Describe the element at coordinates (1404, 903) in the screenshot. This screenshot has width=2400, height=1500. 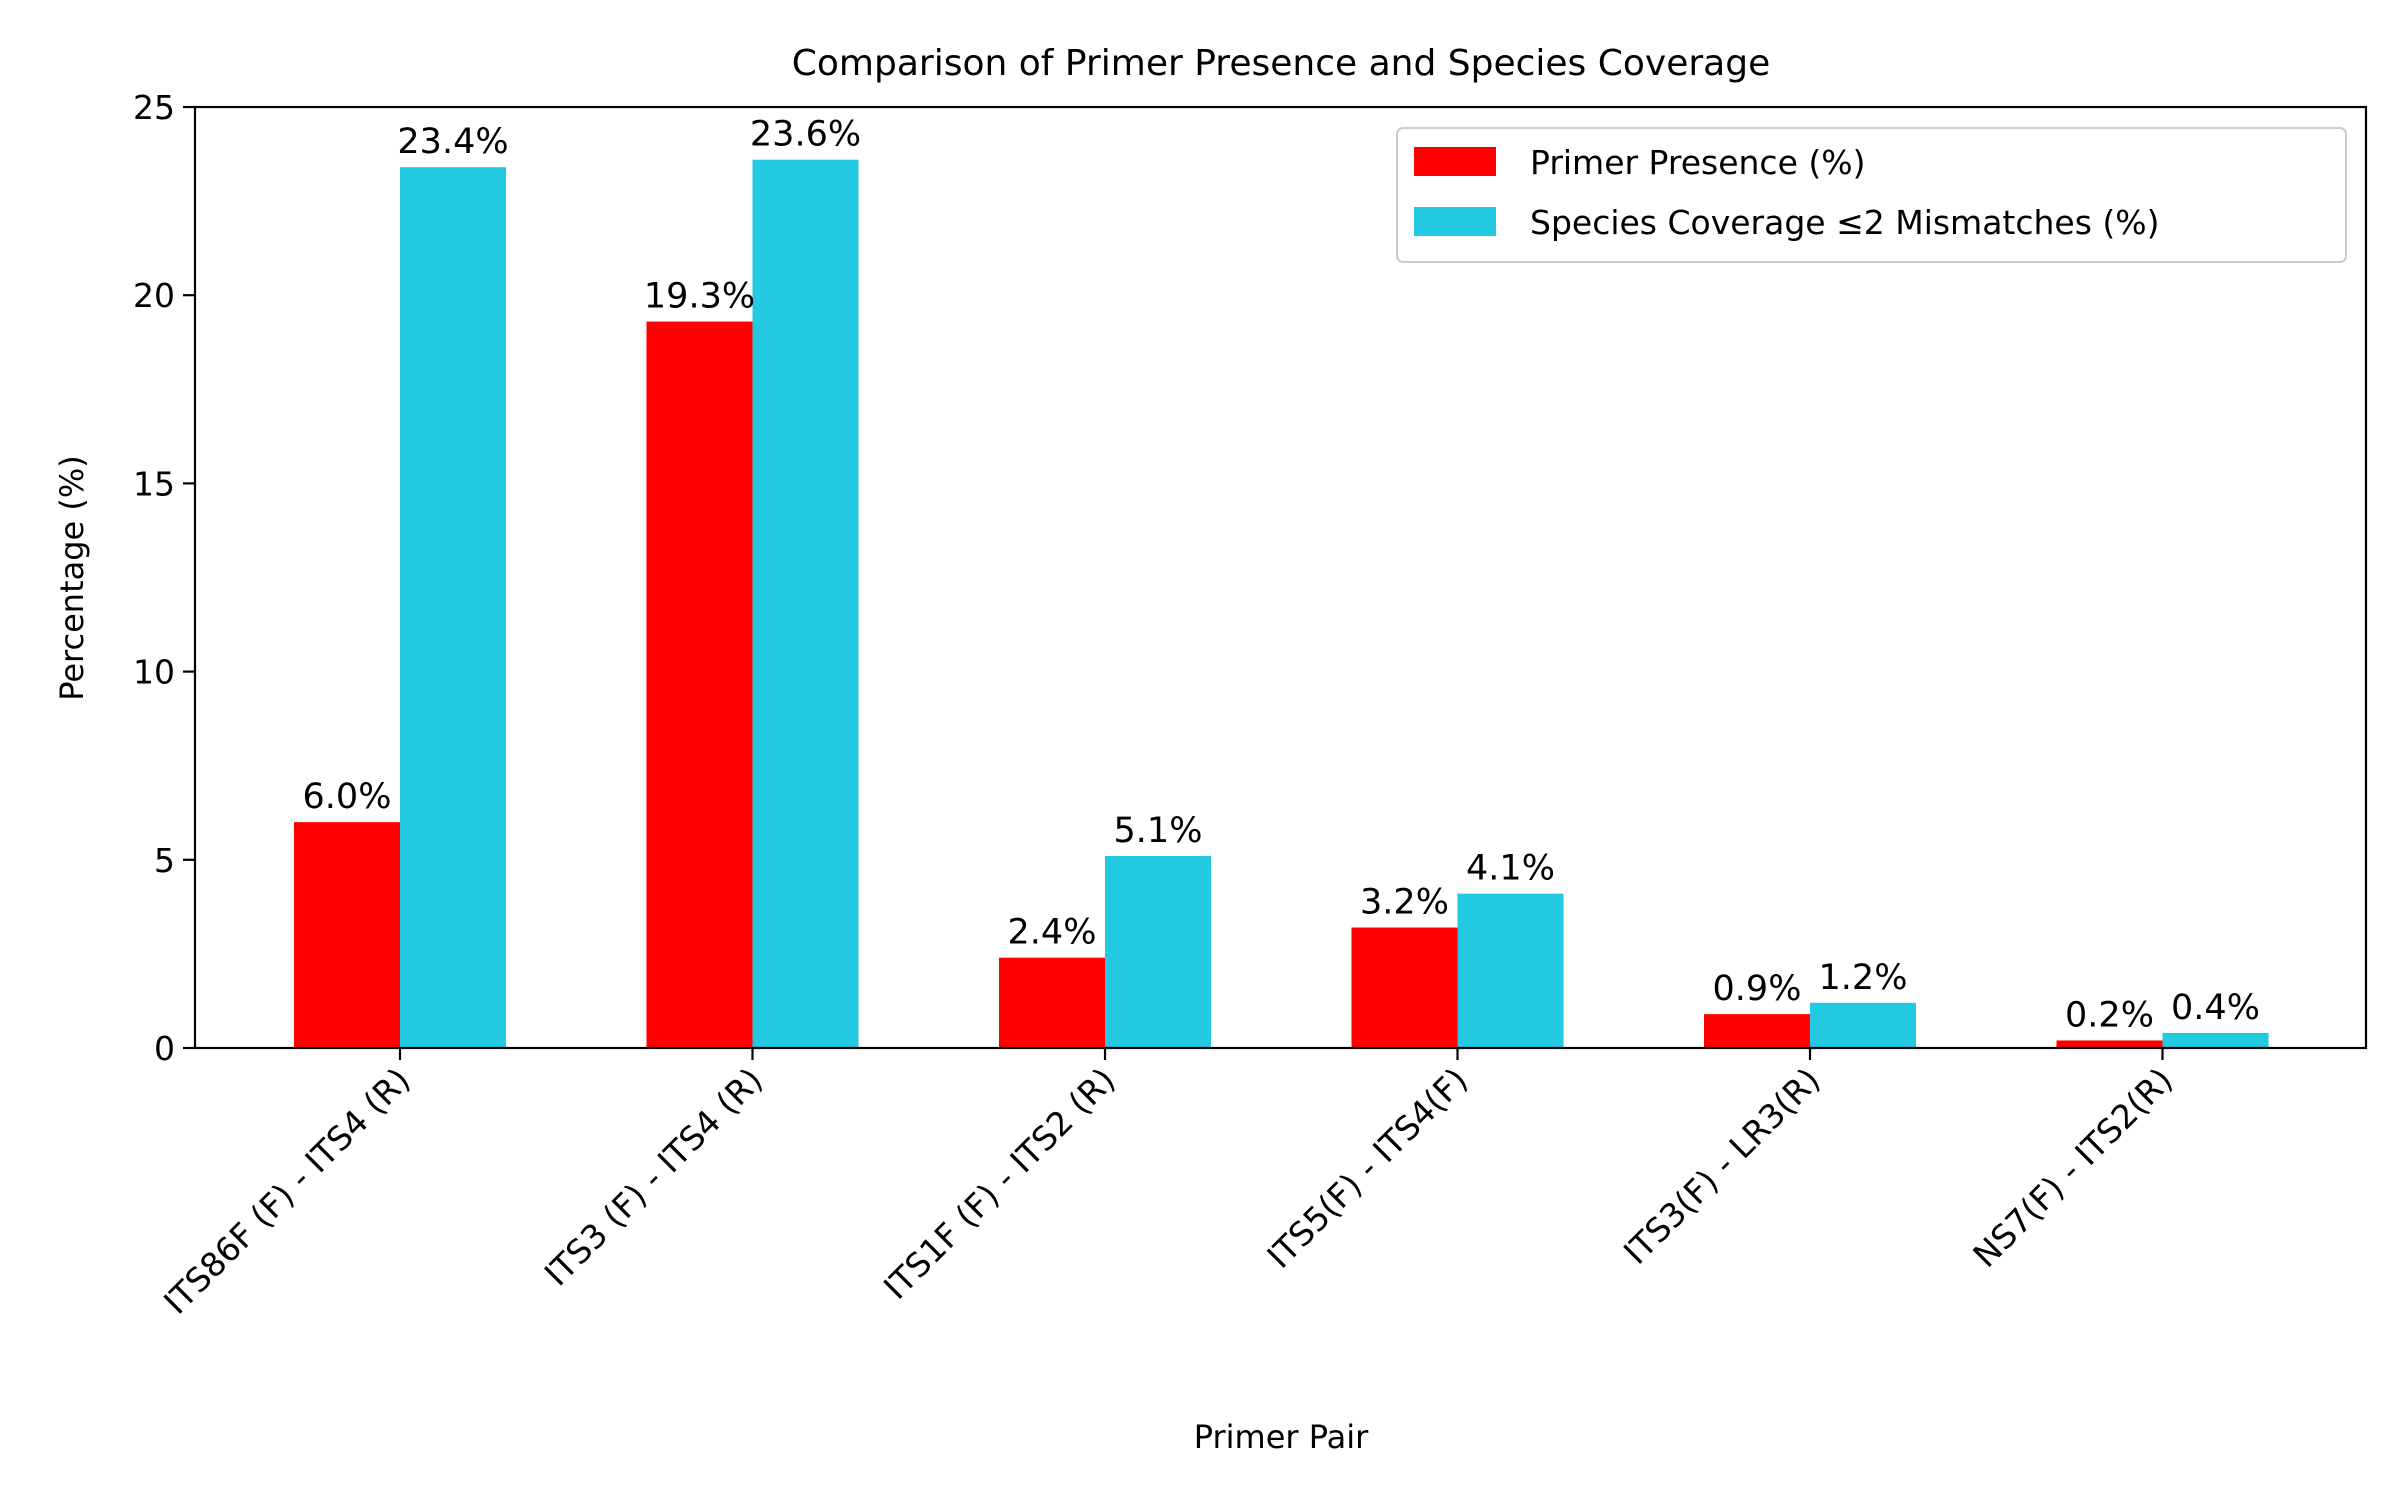
I see `value-label-primer-presence-its5-f-its4-f: 3.2%` at that location.